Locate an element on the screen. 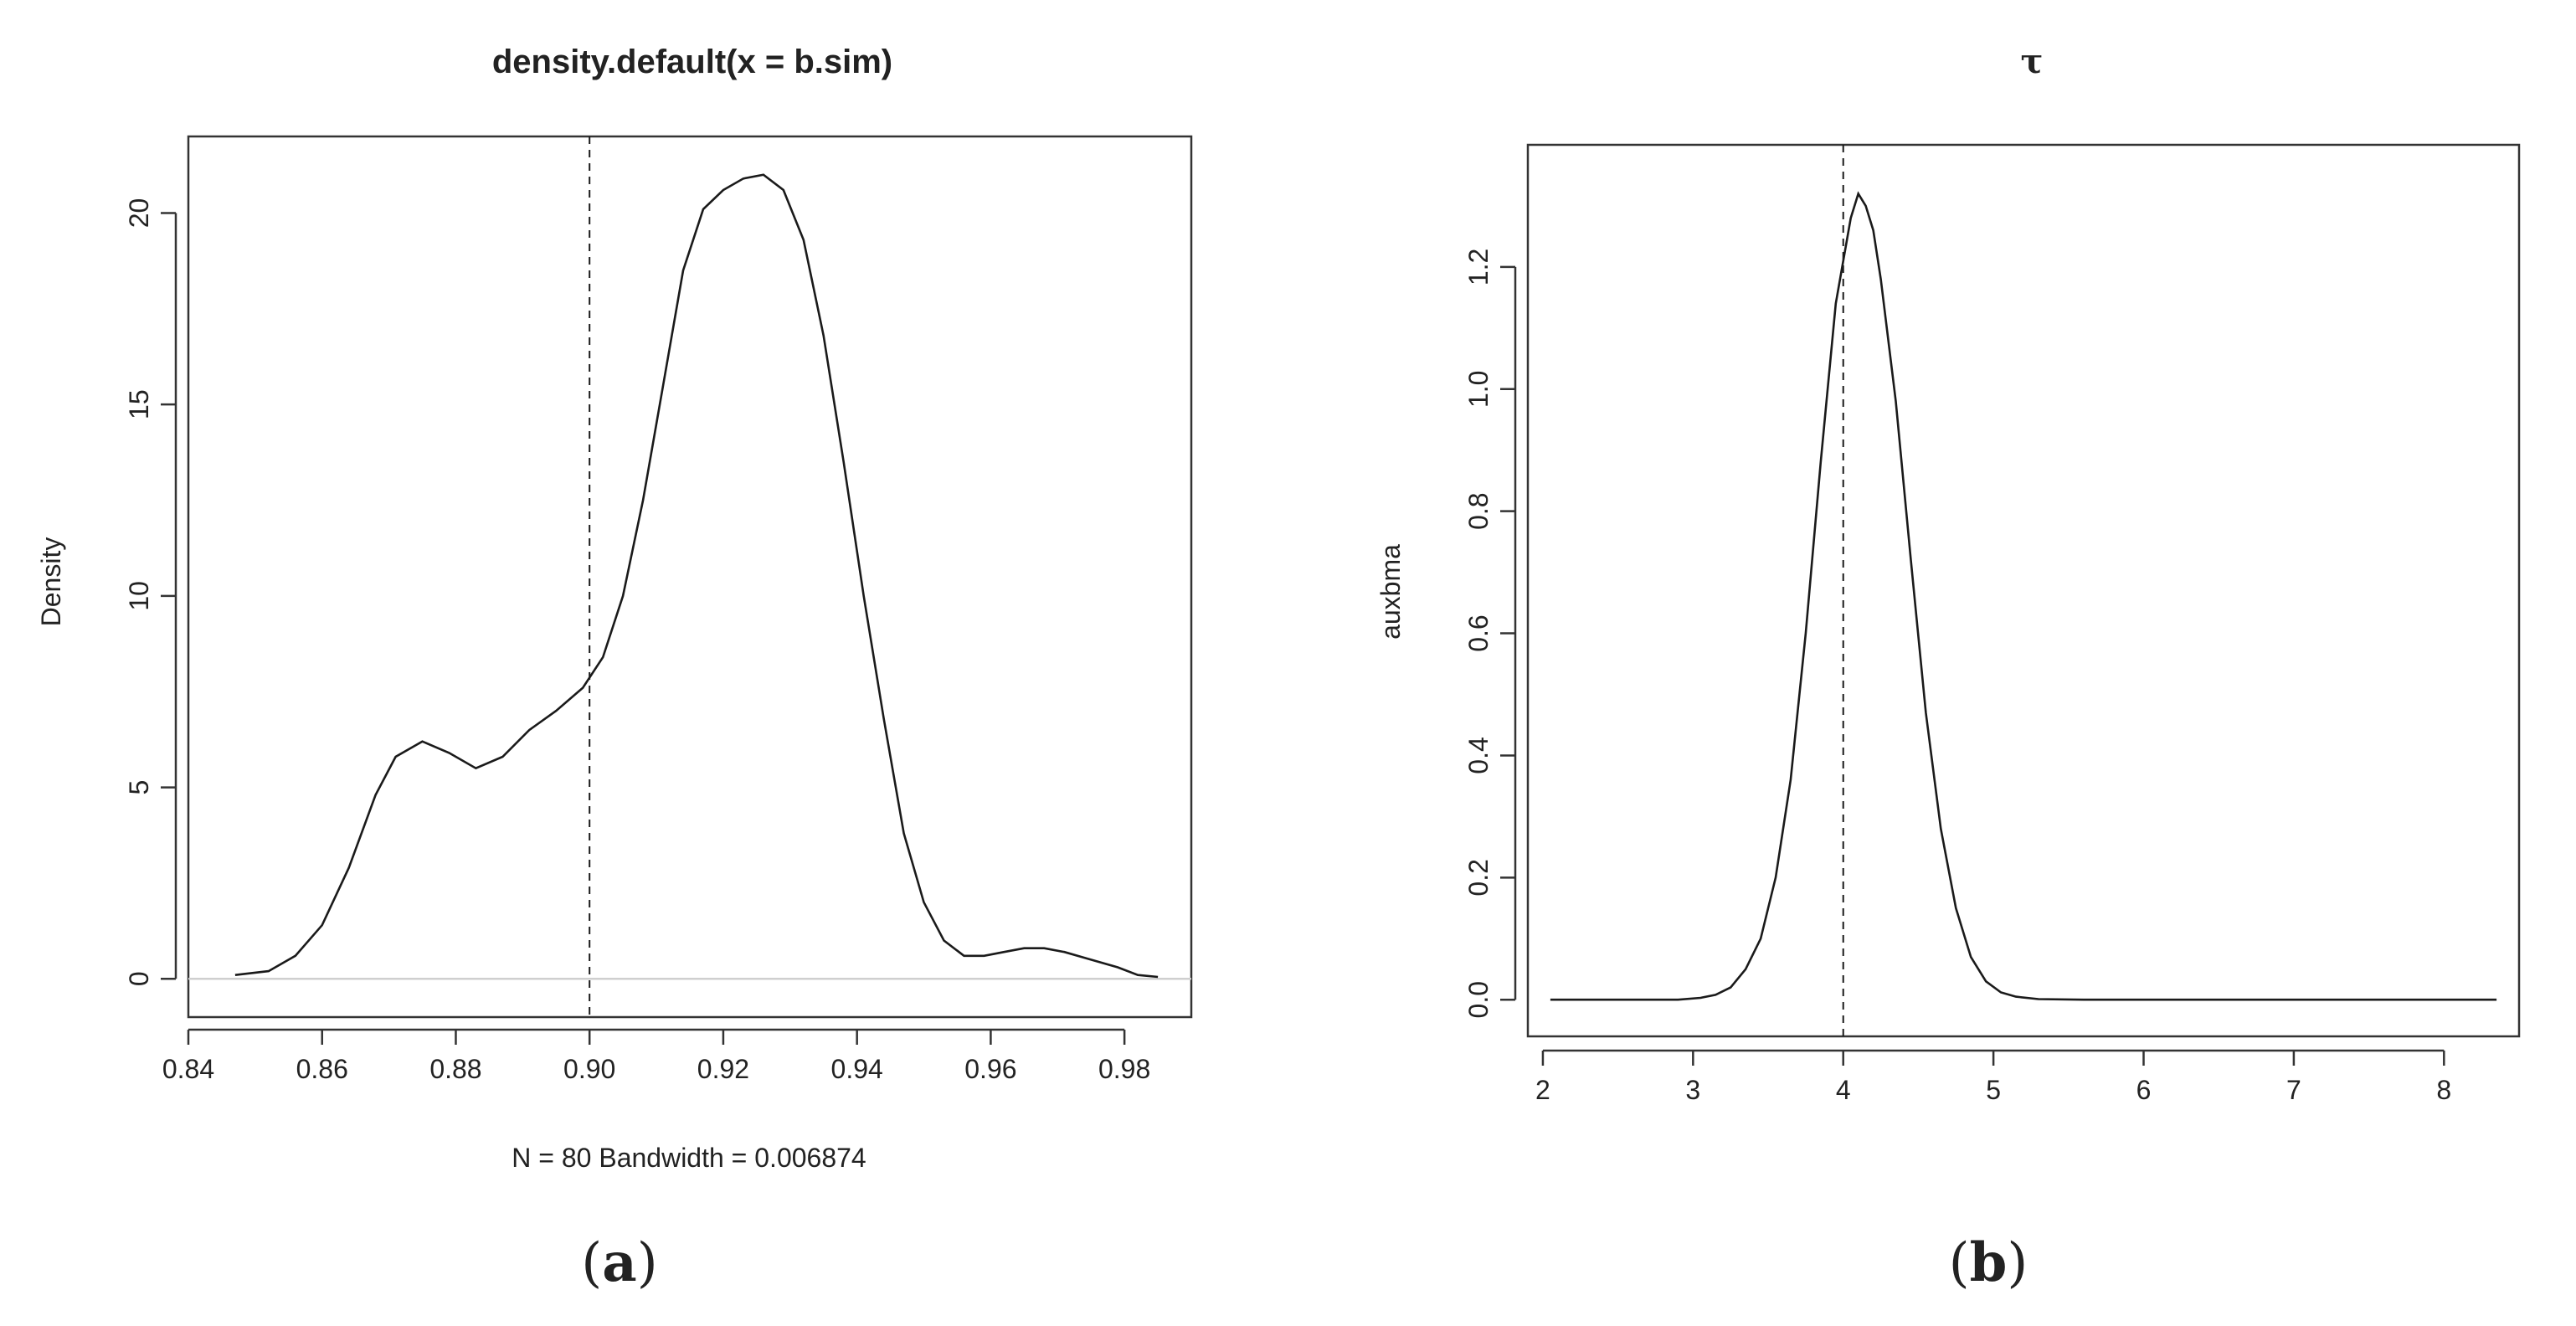 This screenshot has height=1326, width=2576. a-y-tick-label: 0 is located at coordinates (139, 979).